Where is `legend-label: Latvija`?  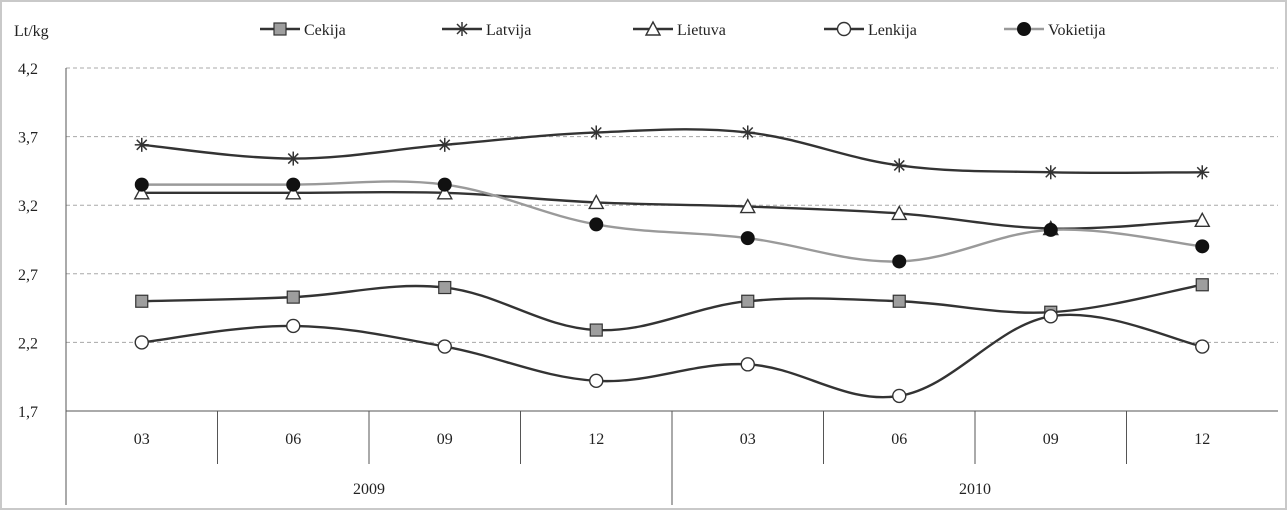
legend-label: Latvija is located at coordinates (508, 30).